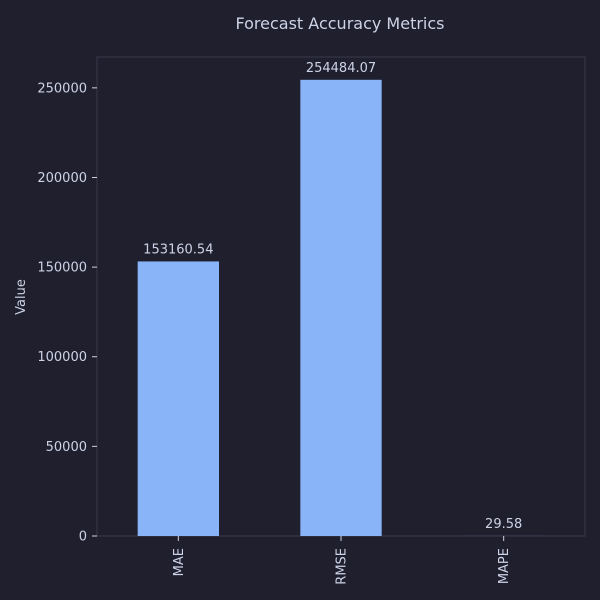  I want to click on x-tick-label-rmse: RMSE, so click(342, 566).